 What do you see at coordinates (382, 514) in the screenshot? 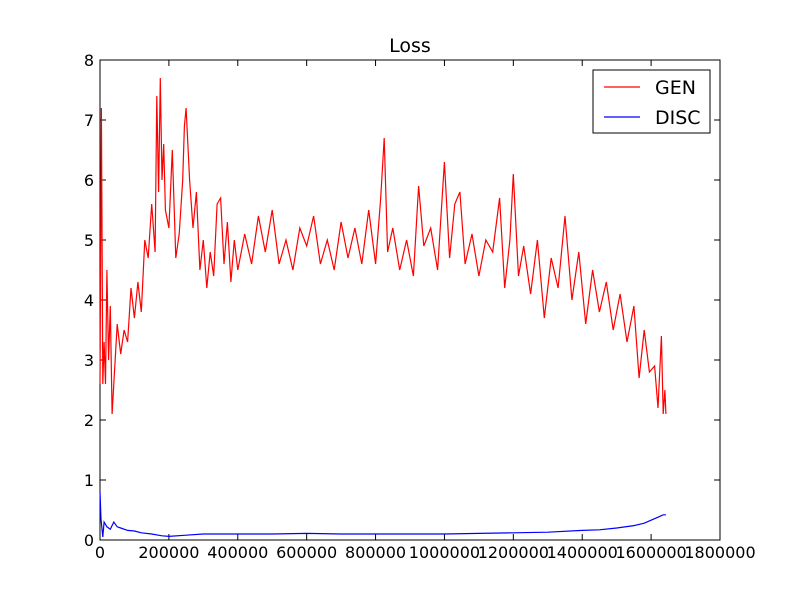
I see `series-line-disc` at bounding box center [382, 514].